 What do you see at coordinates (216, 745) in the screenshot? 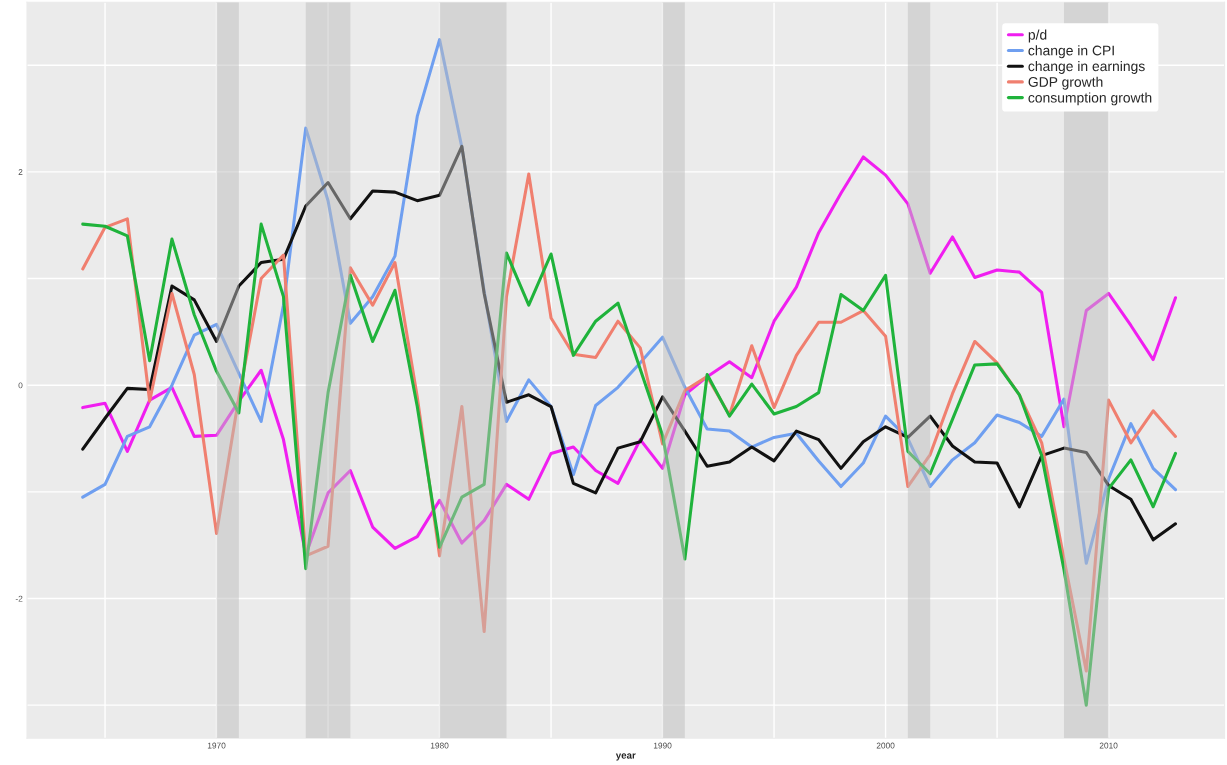
I see `x-tick-label: 1970` at bounding box center [216, 745].